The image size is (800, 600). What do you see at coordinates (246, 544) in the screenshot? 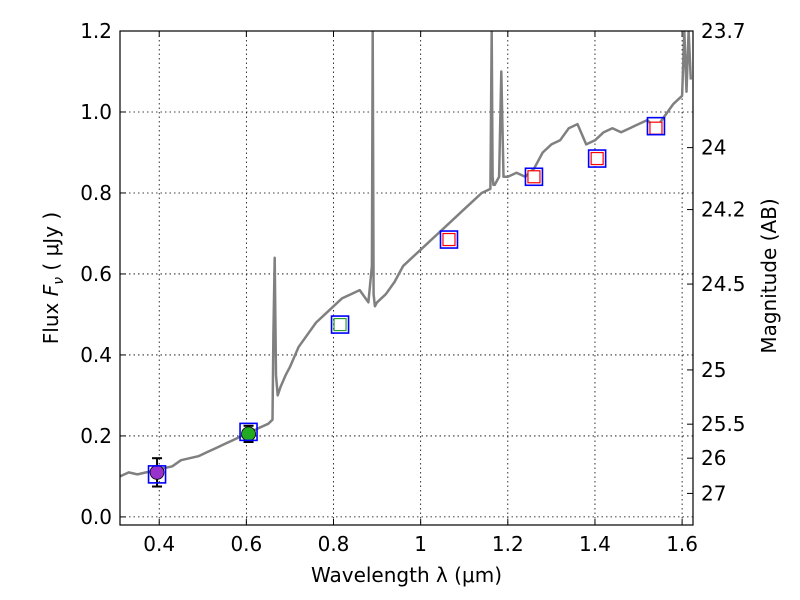
I see `x-tick-label: 0.6` at bounding box center [246, 544].